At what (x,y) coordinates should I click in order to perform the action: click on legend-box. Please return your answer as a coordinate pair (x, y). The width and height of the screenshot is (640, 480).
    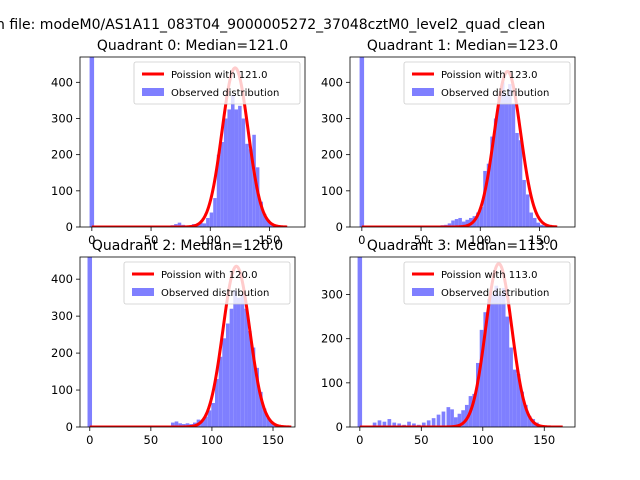
    Looking at the image, I should click on (487, 83).